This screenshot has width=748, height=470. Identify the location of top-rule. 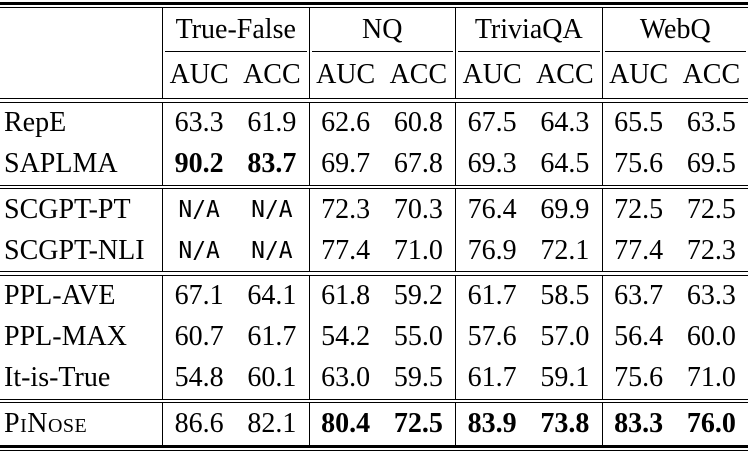
(374, 5).